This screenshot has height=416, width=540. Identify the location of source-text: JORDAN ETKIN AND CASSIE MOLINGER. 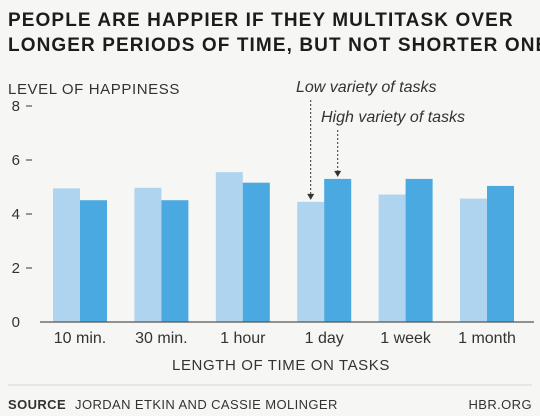
(206, 404).